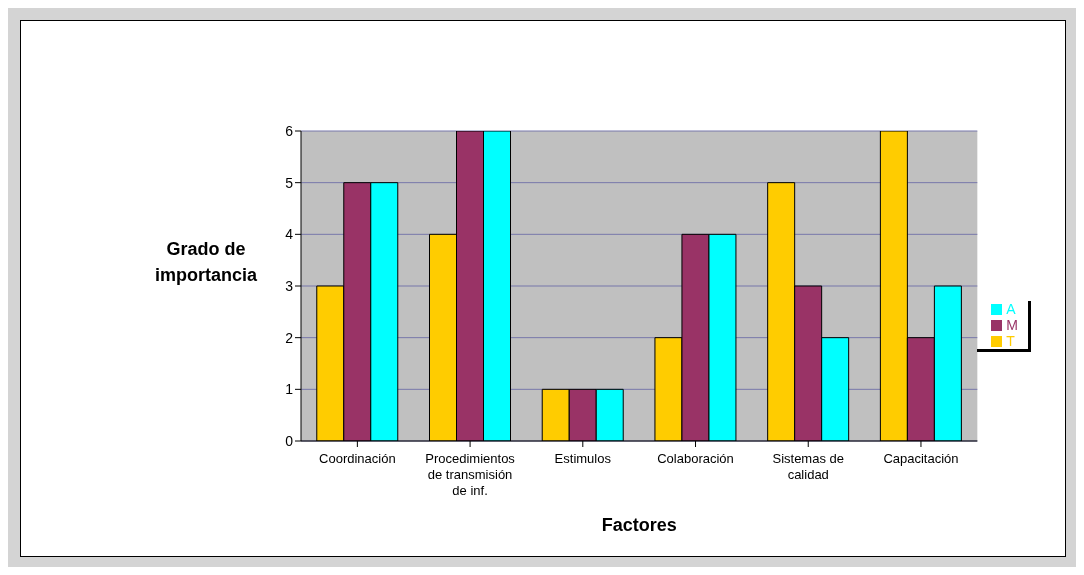 This screenshot has height=575, width=1084. Describe the element at coordinates (289, 389) in the screenshot. I see `y-tick-label: 1` at that location.